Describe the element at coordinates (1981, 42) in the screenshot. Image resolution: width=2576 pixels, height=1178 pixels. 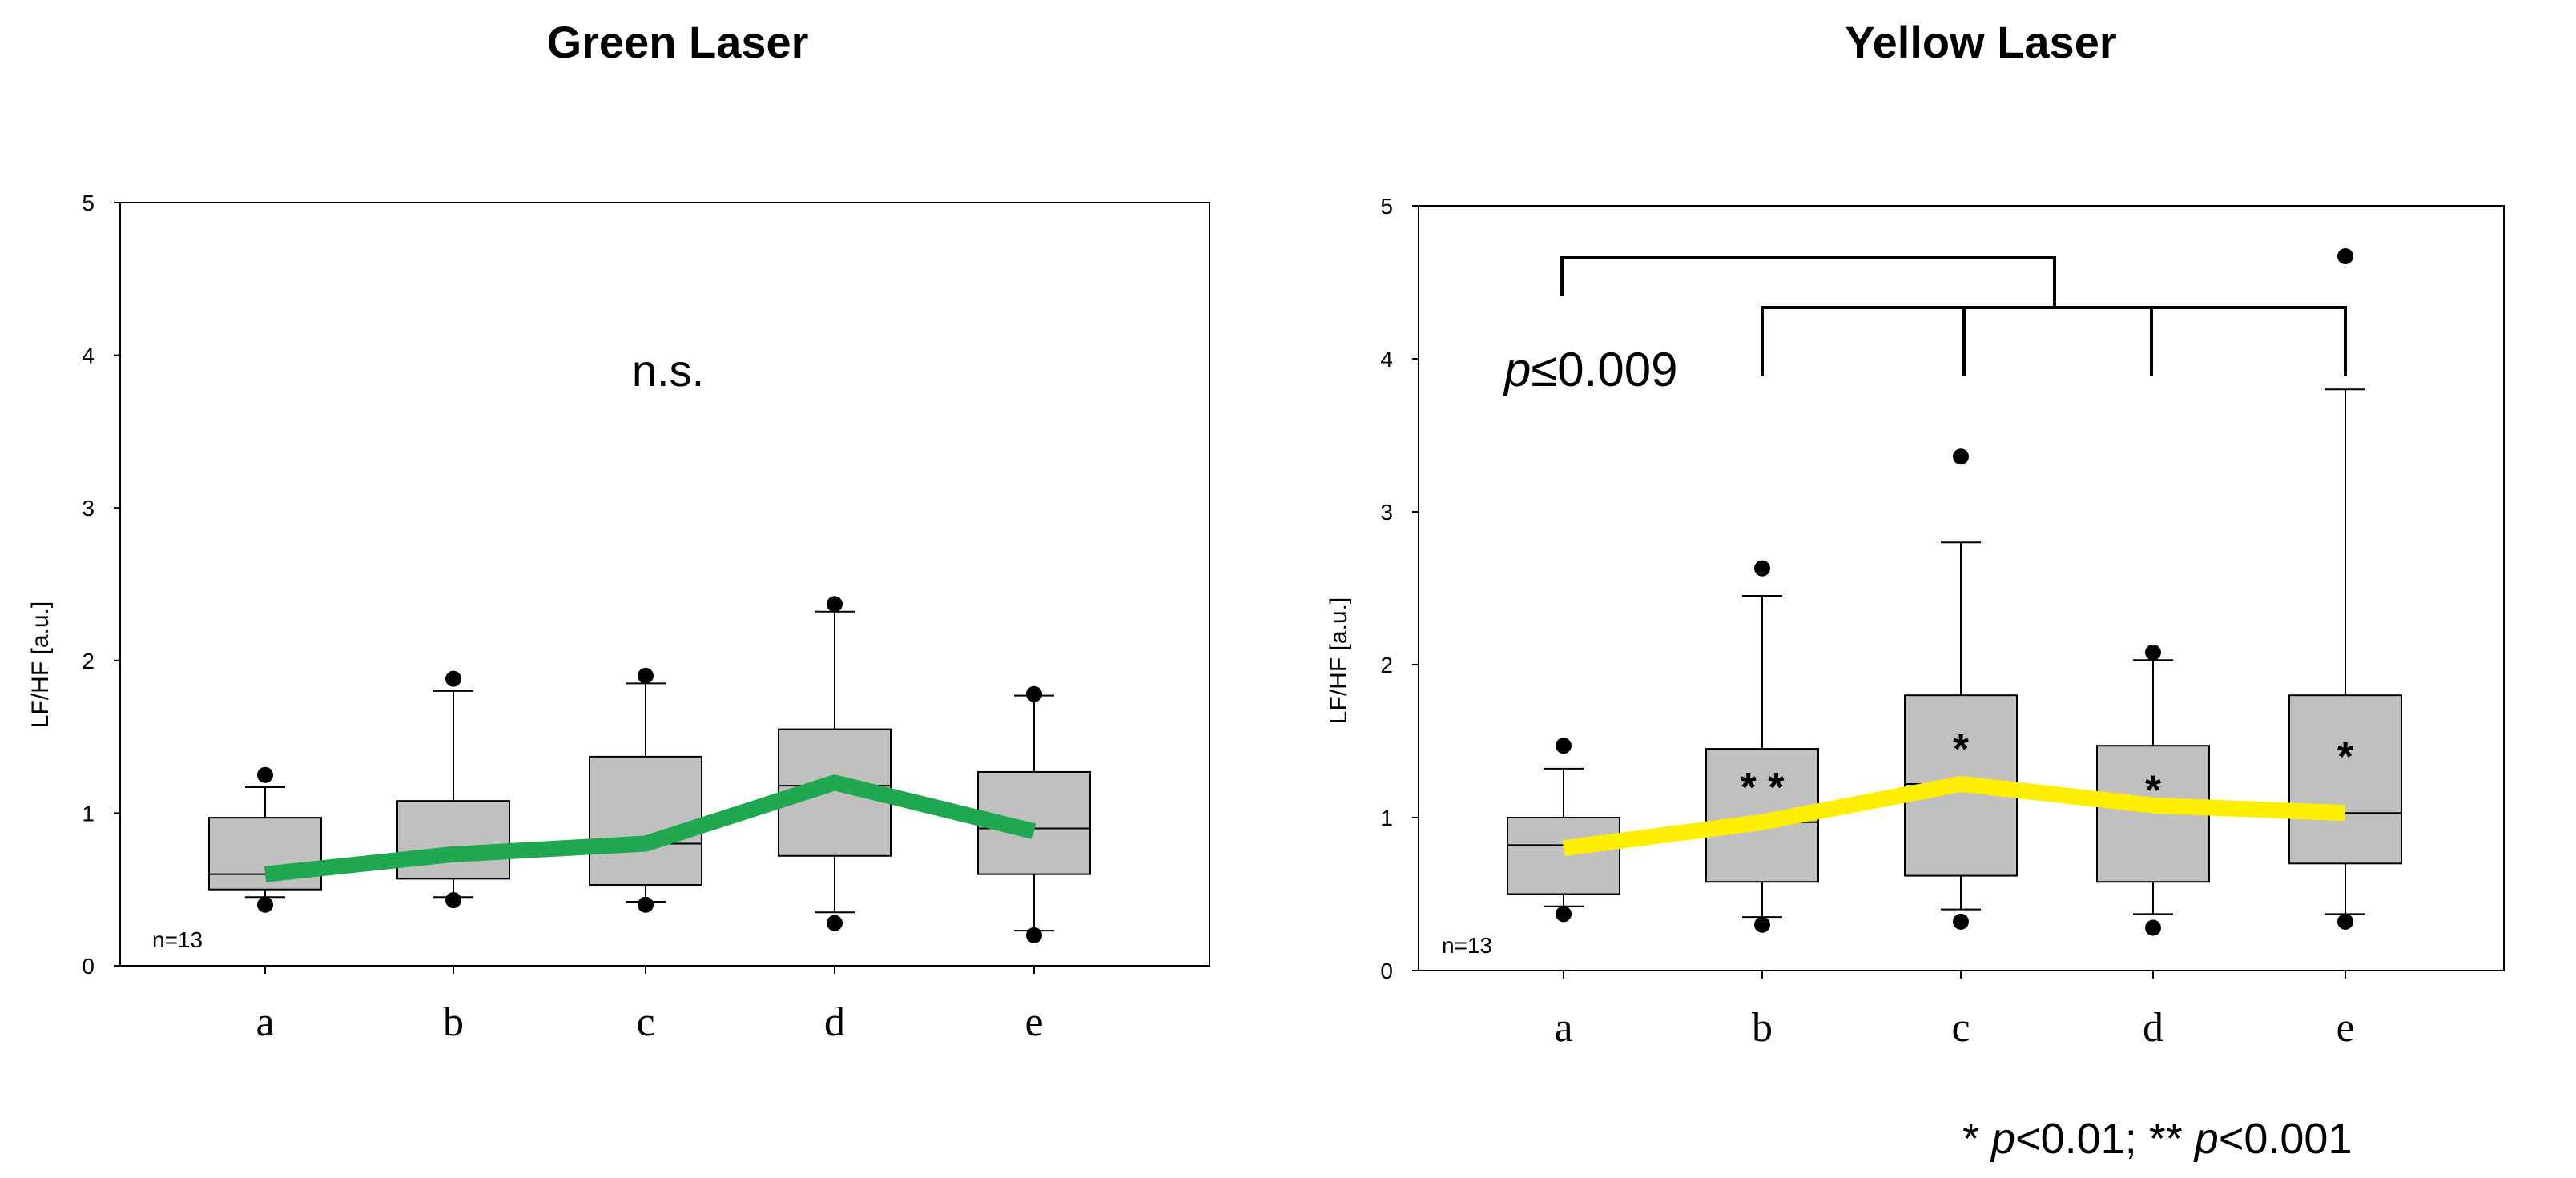
I see `yellow-chart-title: Yellow Laser` at that location.